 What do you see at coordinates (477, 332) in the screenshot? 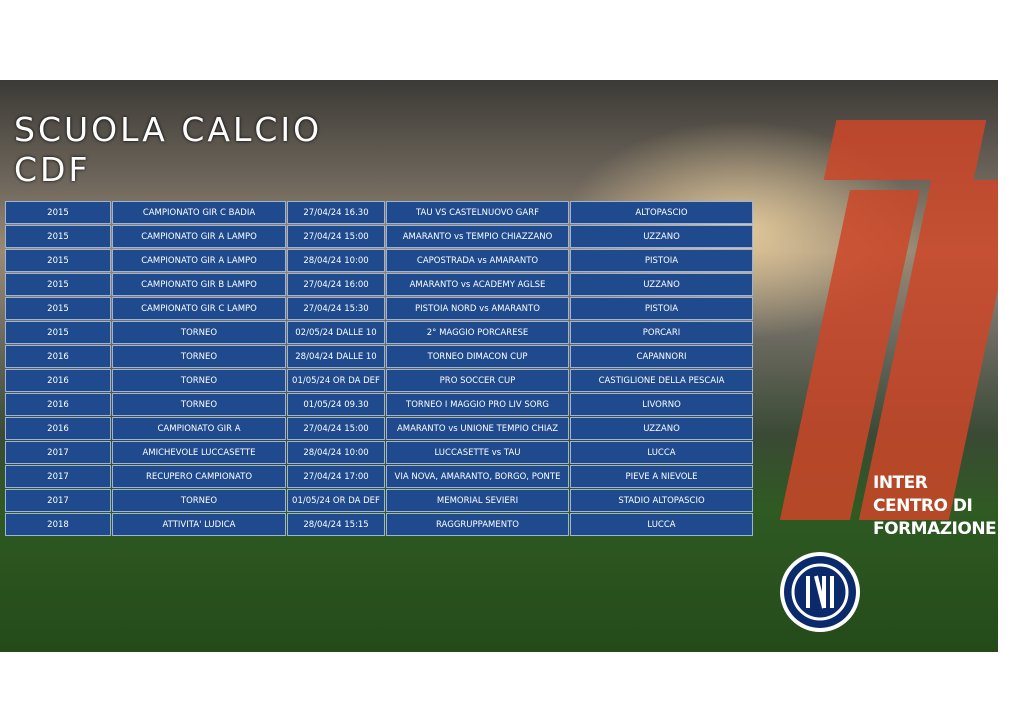
I see `table-cell: 2° MAGGIO PORCARESE` at bounding box center [477, 332].